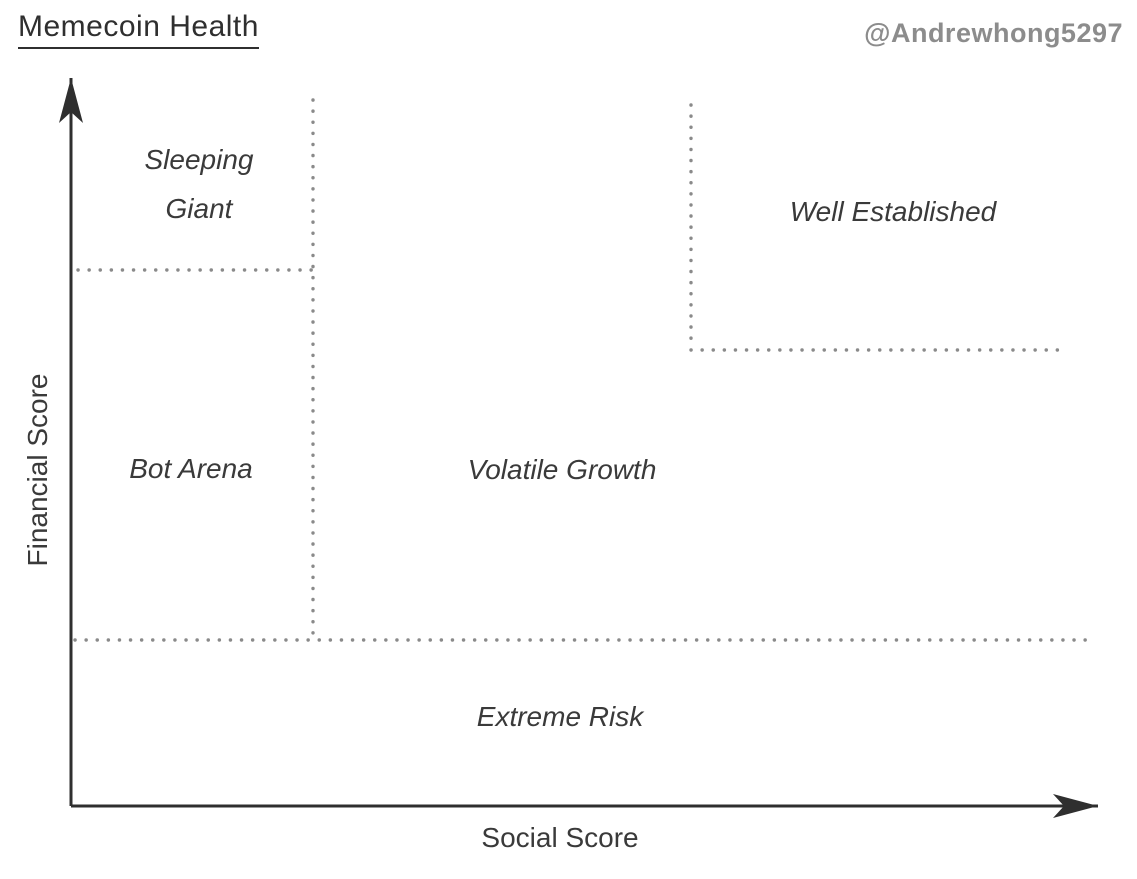 The image size is (1137, 879). Describe the element at coordinates (560, 716) in the screenshot. I see `region-label-extreme-risk: Extreme Risk` at that location.